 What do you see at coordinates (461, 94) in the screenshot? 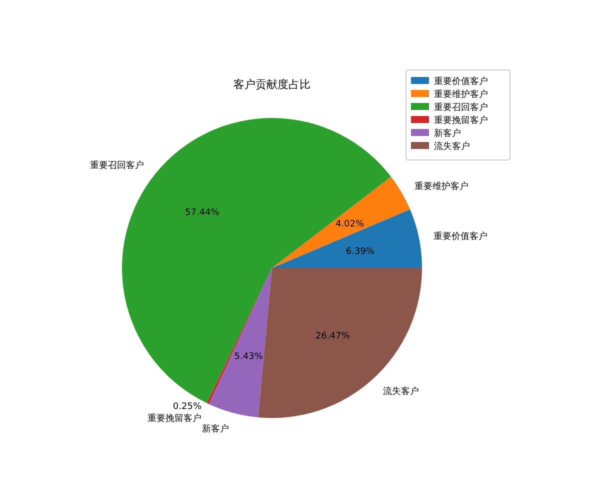
I see `legend-label: 重要维护客户` at bounding box center [461, 94].